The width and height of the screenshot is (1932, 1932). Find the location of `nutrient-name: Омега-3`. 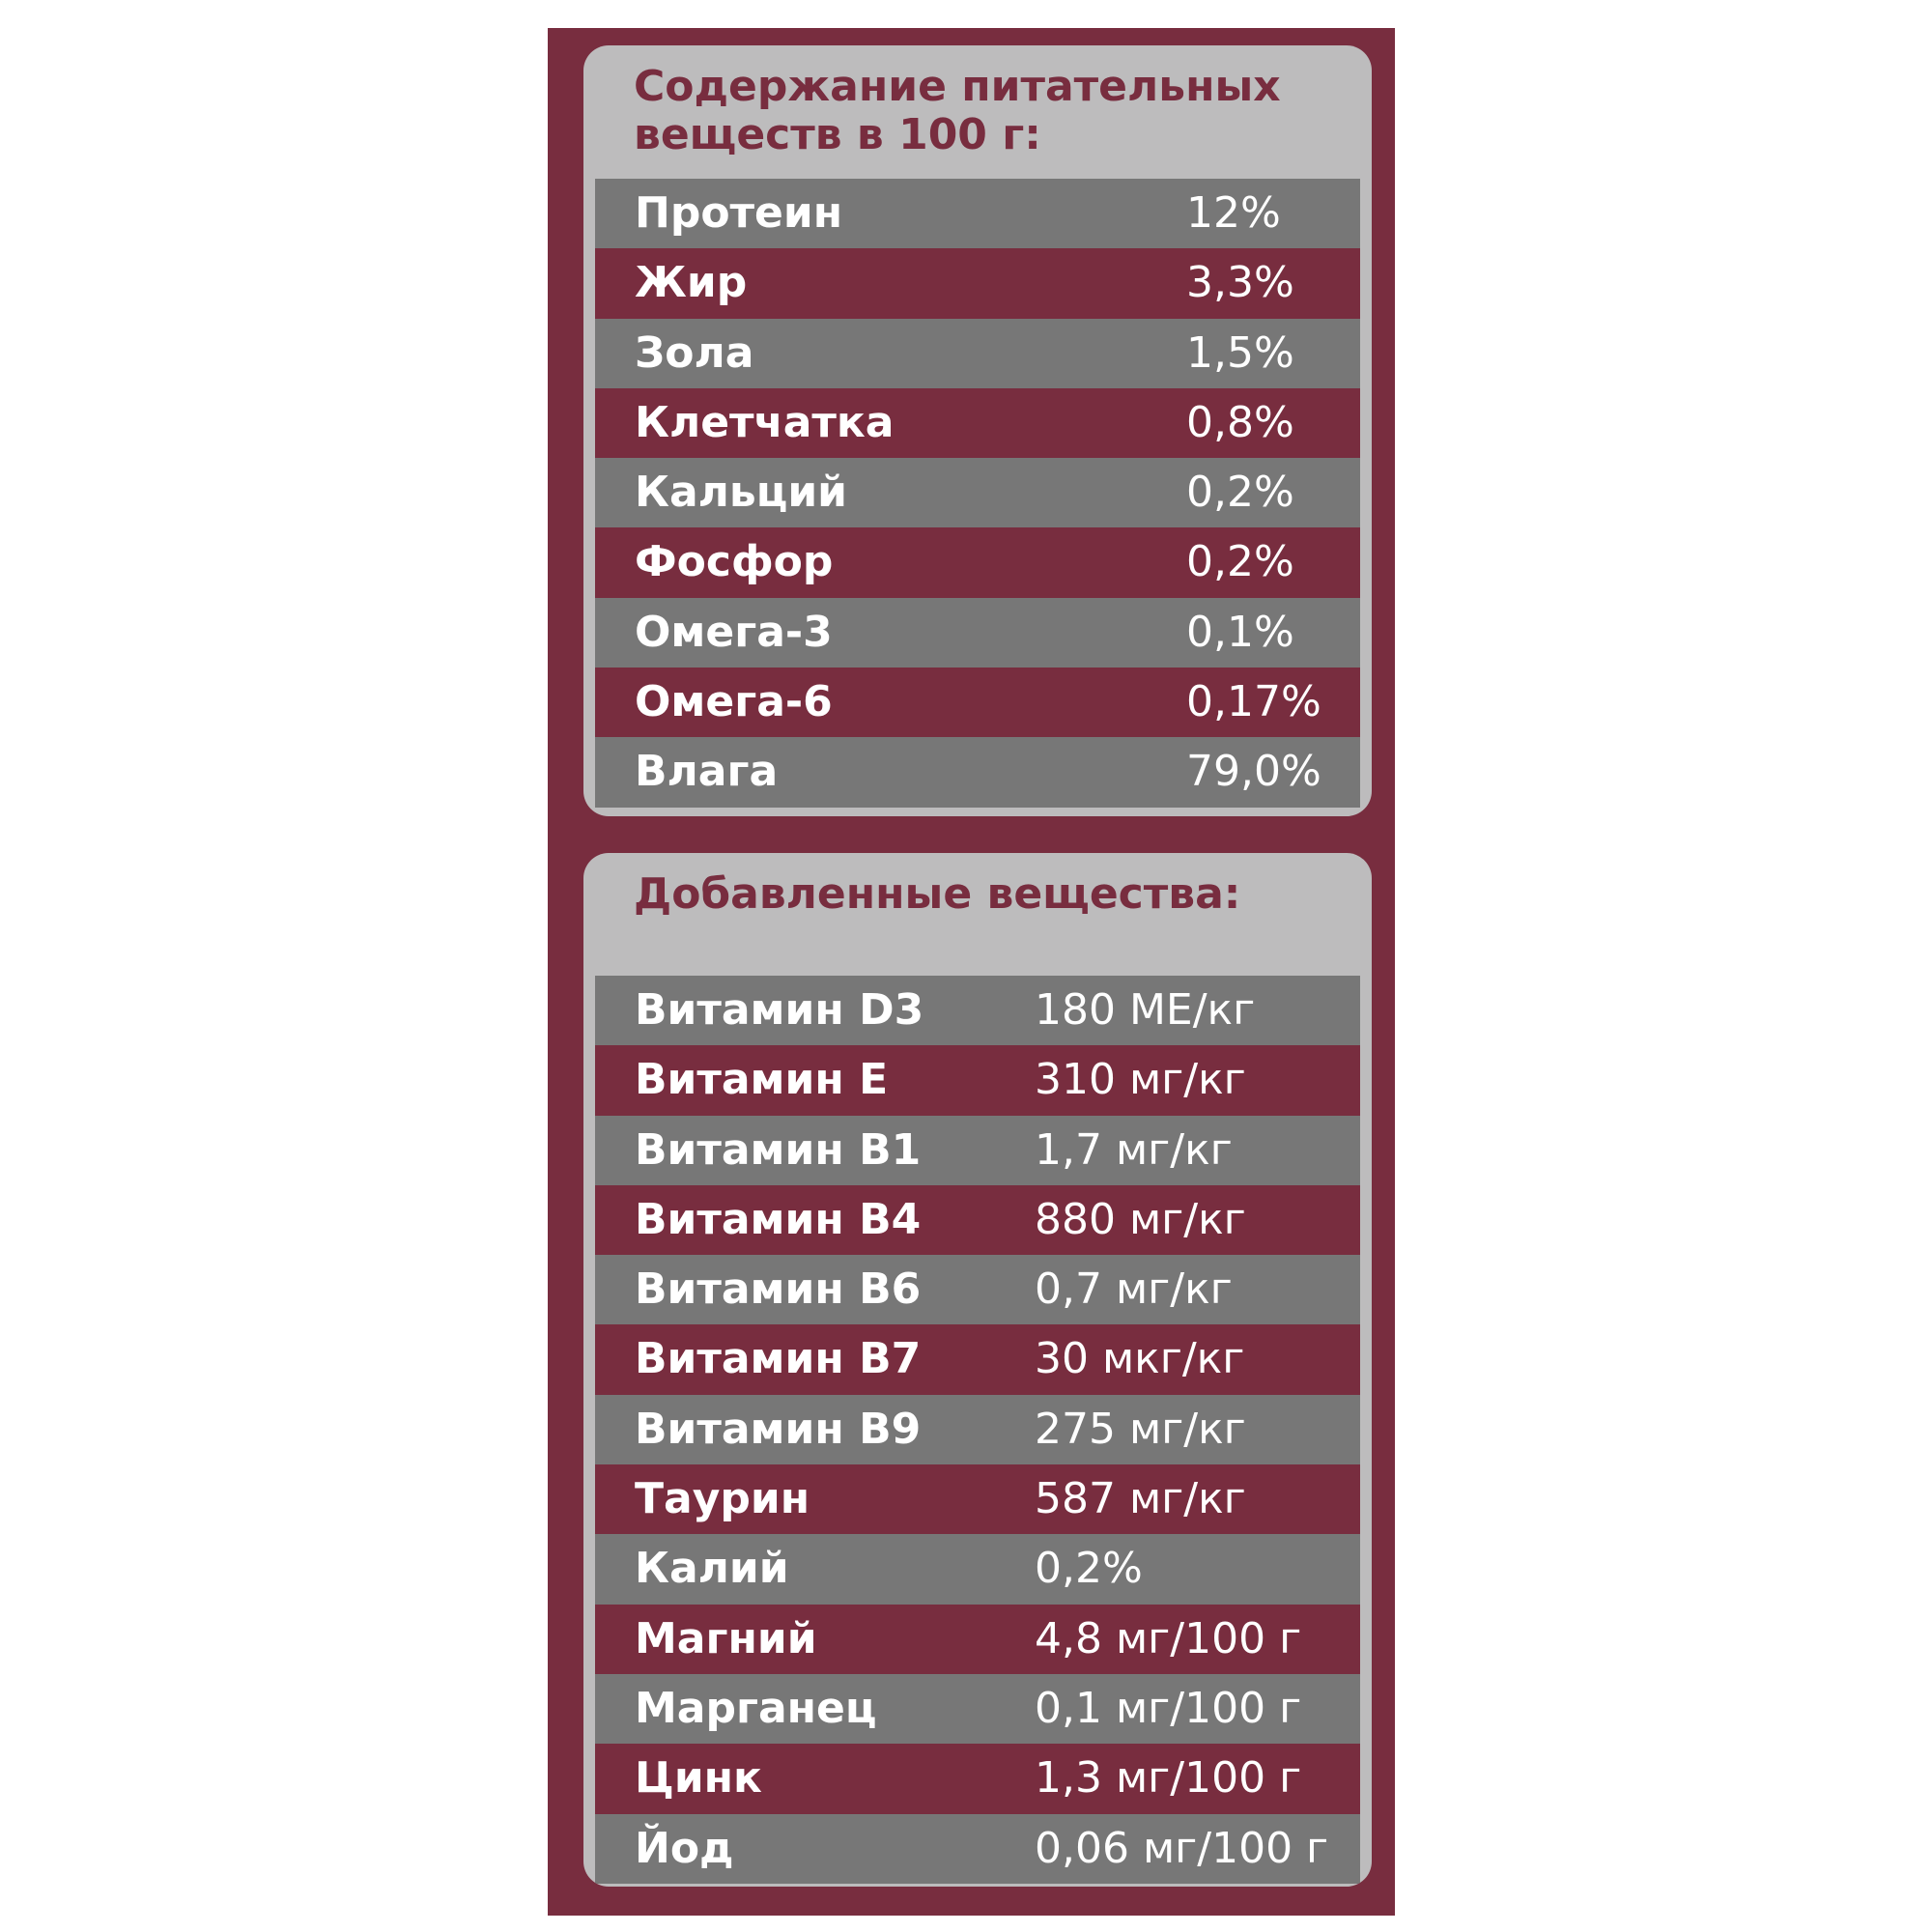

nutrient-name: Омега-3 is located at coordinates (734, 632).